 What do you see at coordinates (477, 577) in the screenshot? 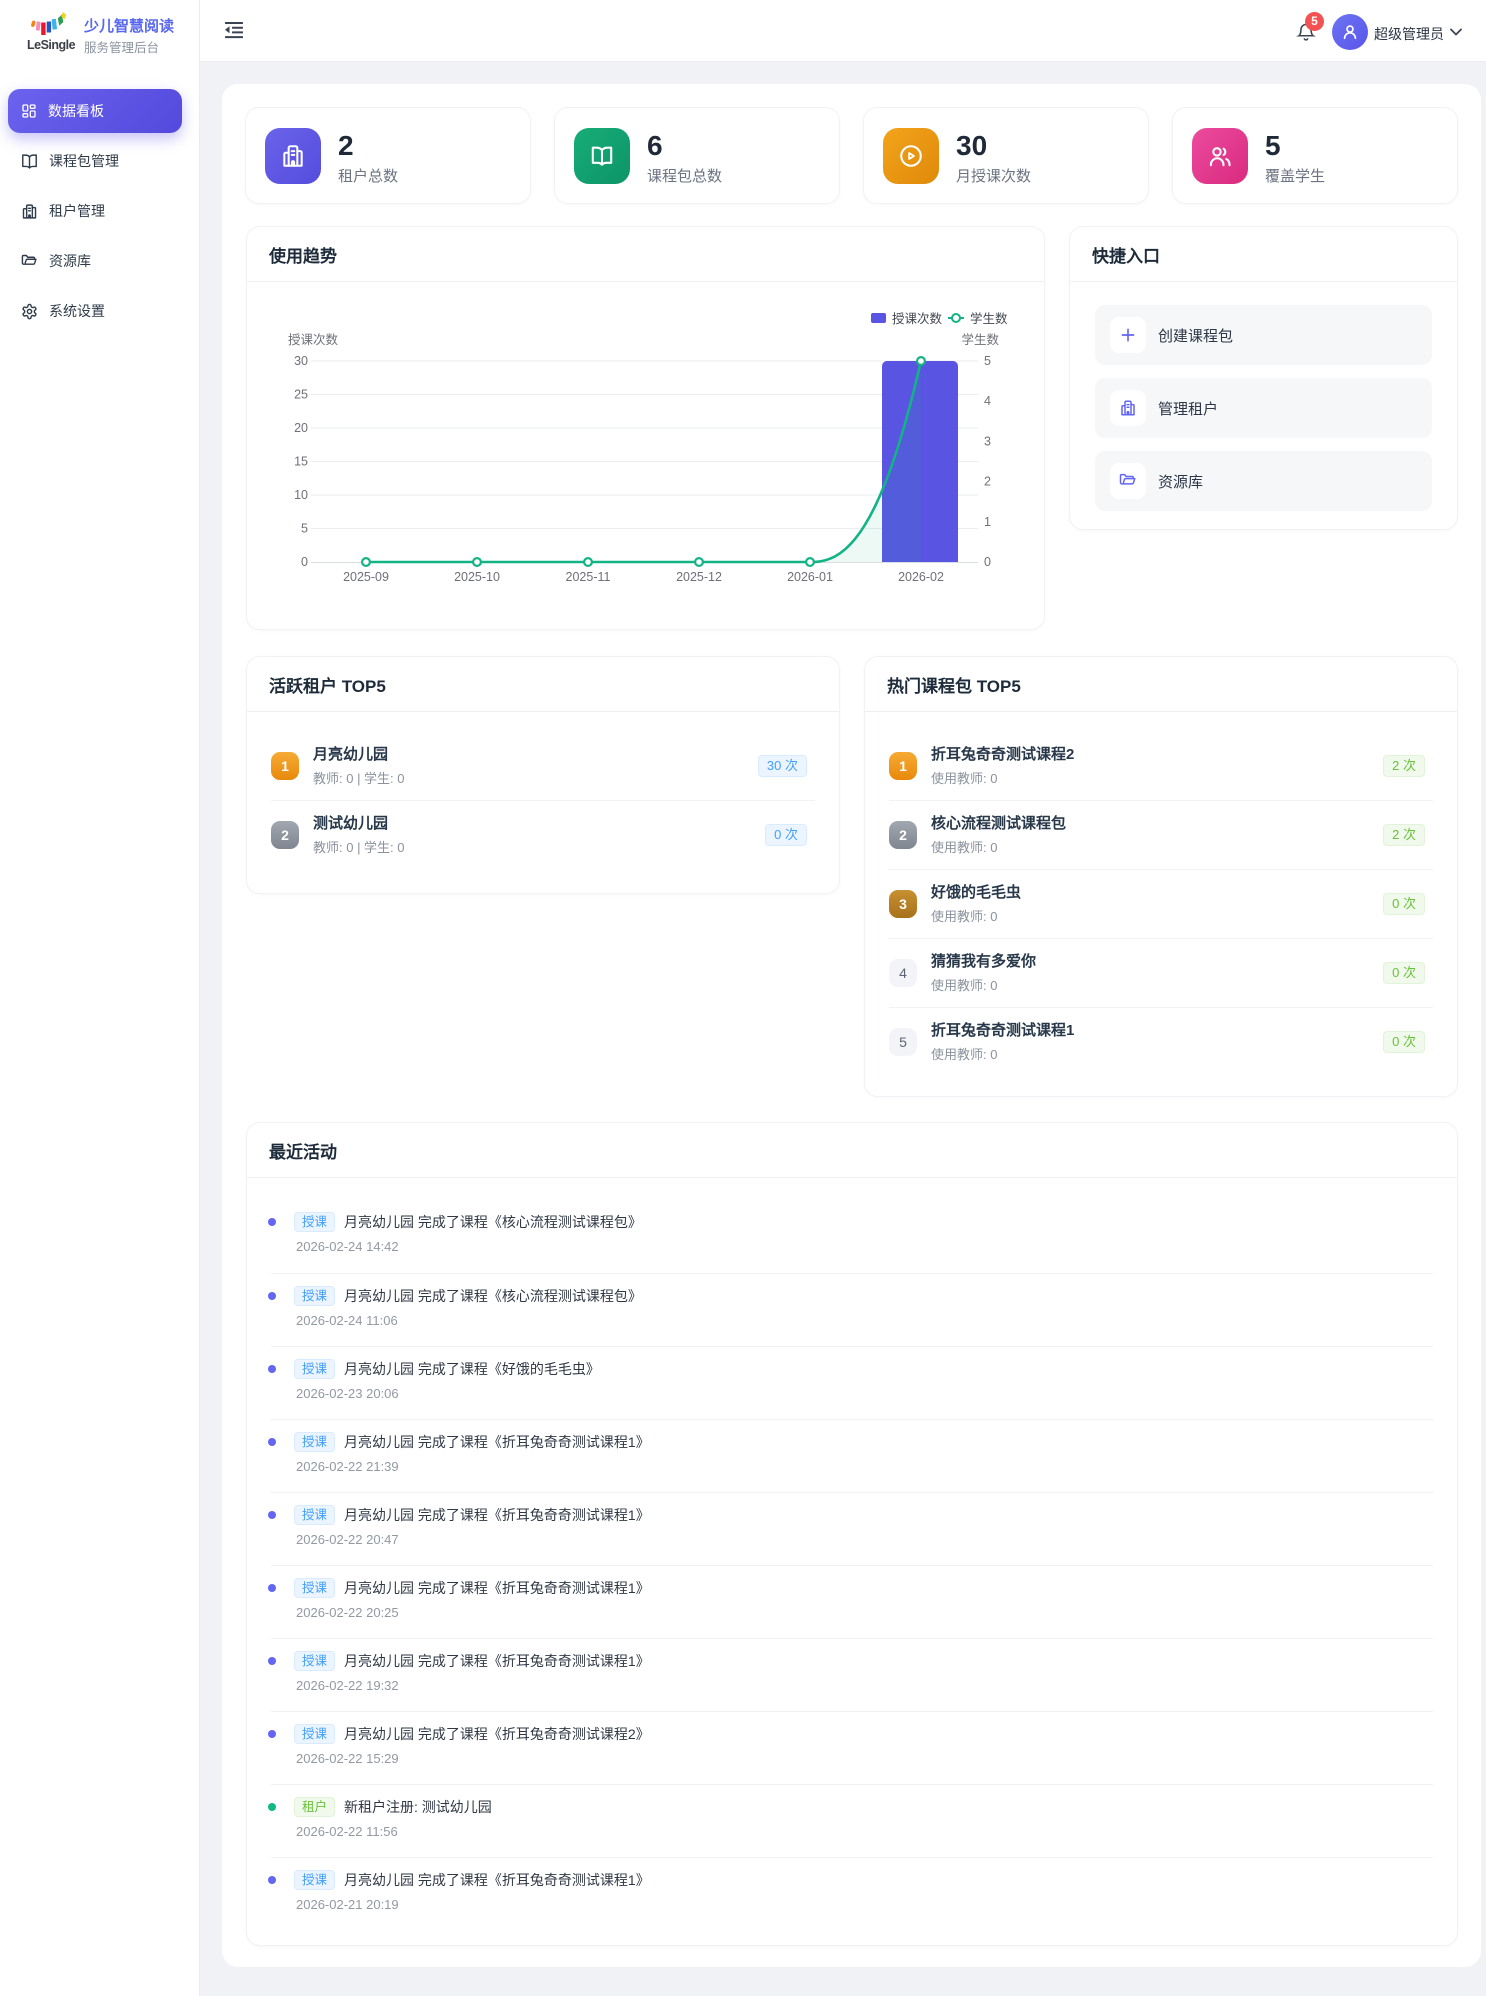
I see `svg-text: 2025-10` at bounding box center [477, 577].